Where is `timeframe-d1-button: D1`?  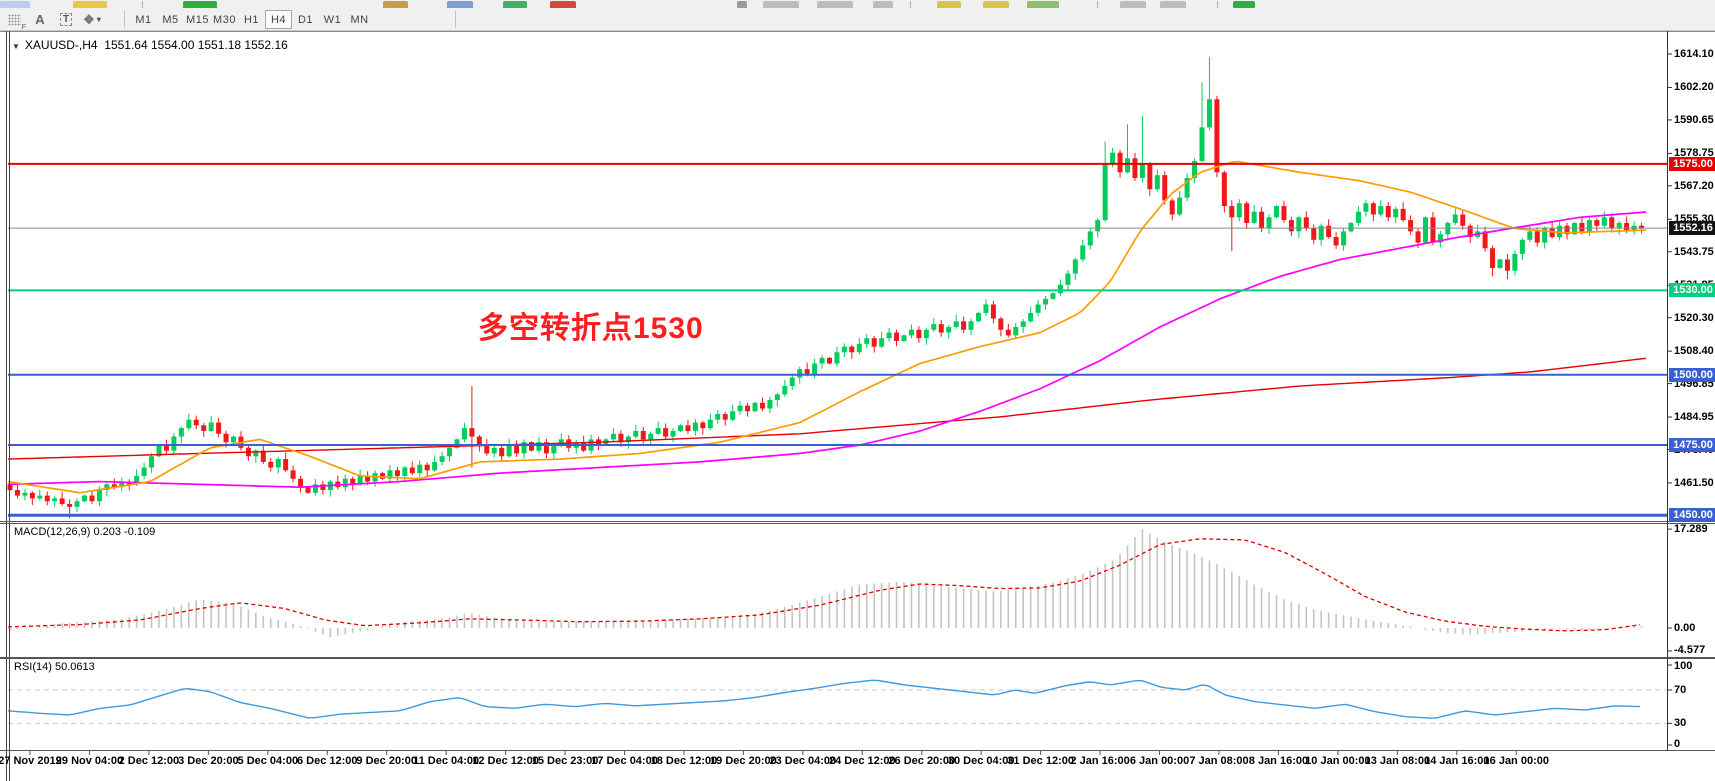 timeframe-d1-button: D1 is located at coordinates (305, 19).